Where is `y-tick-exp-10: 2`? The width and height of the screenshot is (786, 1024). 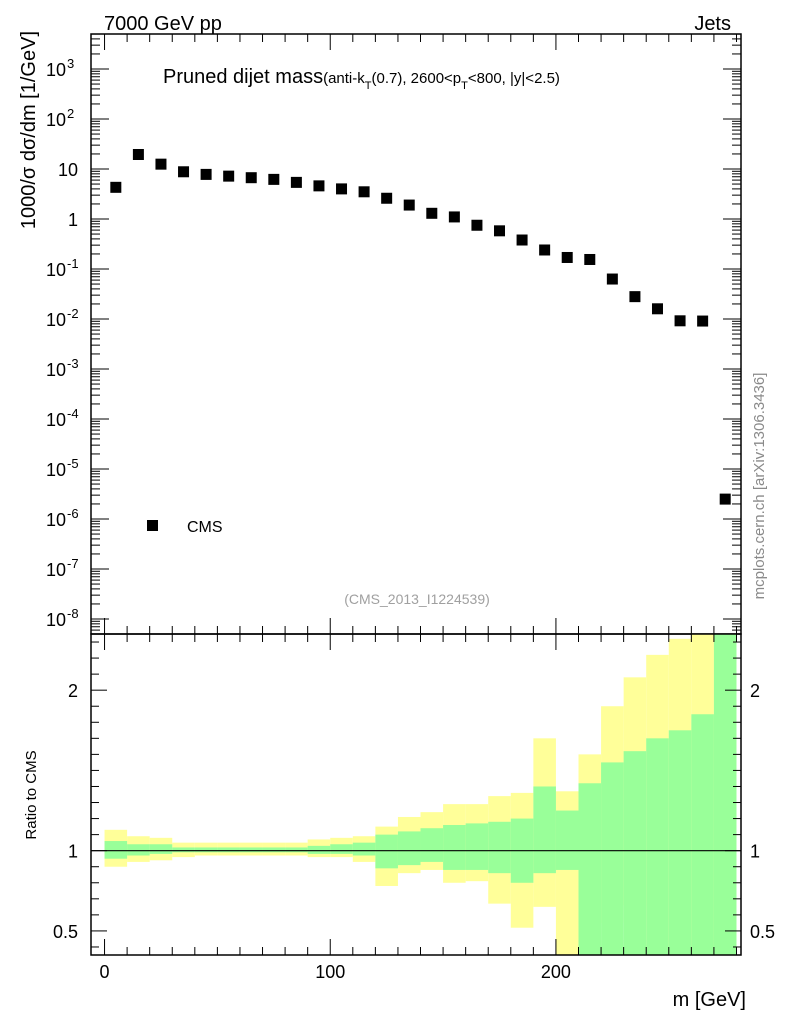 y-tick-exp-10: 2 is located at coordinates (70, 113).